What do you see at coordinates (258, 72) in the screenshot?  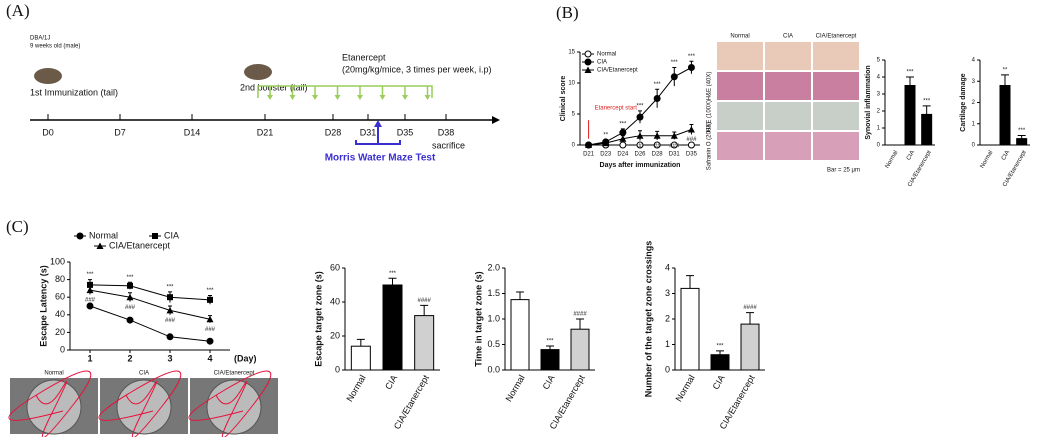 I see `mouse-icon` at bounding box center [258, 72].